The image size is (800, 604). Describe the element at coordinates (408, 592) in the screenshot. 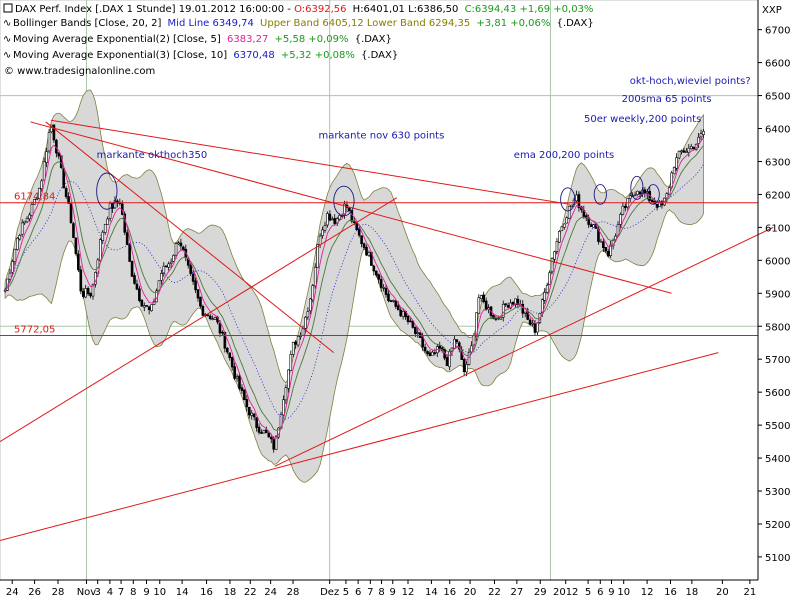

I see `x-tick-label: 12` at that location.